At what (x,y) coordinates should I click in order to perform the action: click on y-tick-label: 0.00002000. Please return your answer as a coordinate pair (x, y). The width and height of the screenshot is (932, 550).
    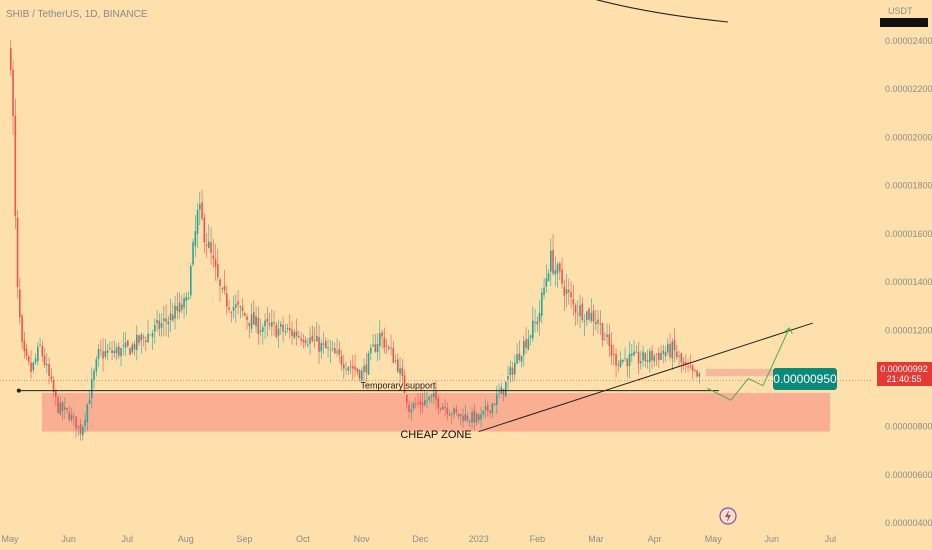
    Looking at the image, I should click on (908, 137).